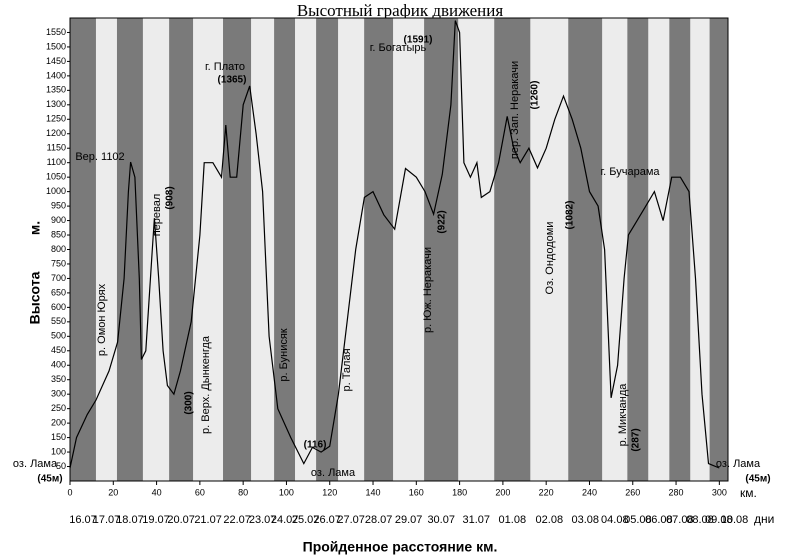 The width and height of the screenshot is (800, 558). What do you see at coordinates (56, 46) in the screenshot?
I see `y-tick-label: 1500` at bounding box center [56, 46].